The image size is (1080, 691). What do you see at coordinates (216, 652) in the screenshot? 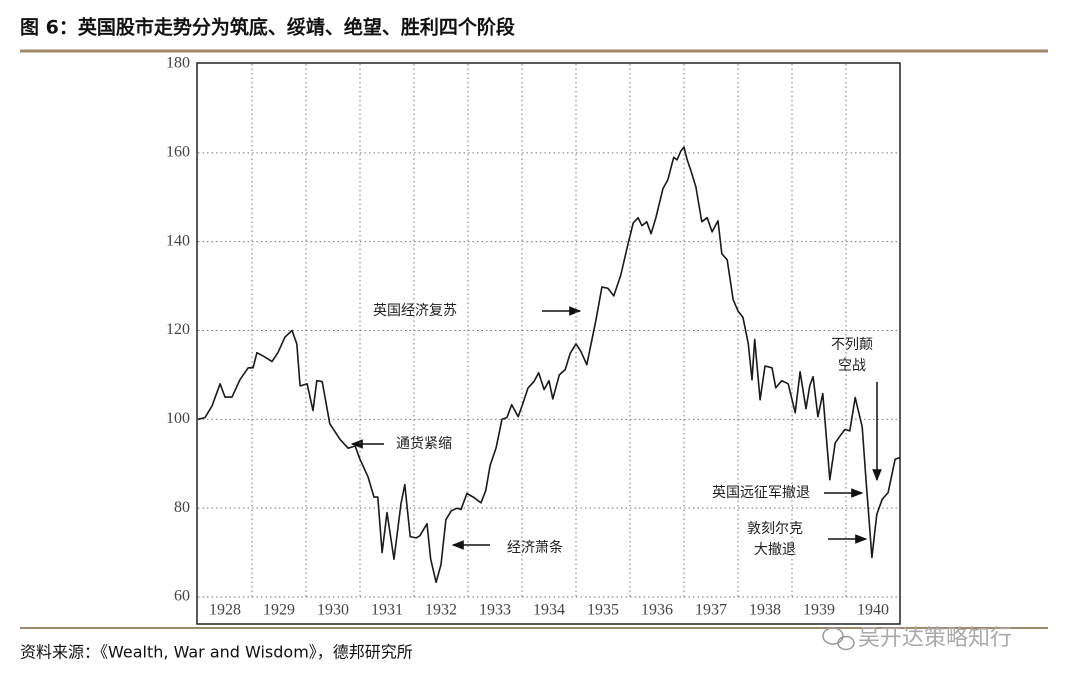
I see `source: 资料来源：《Wealth, War and Wisdom》，德邦研究所` at bounding box center [216, 652].